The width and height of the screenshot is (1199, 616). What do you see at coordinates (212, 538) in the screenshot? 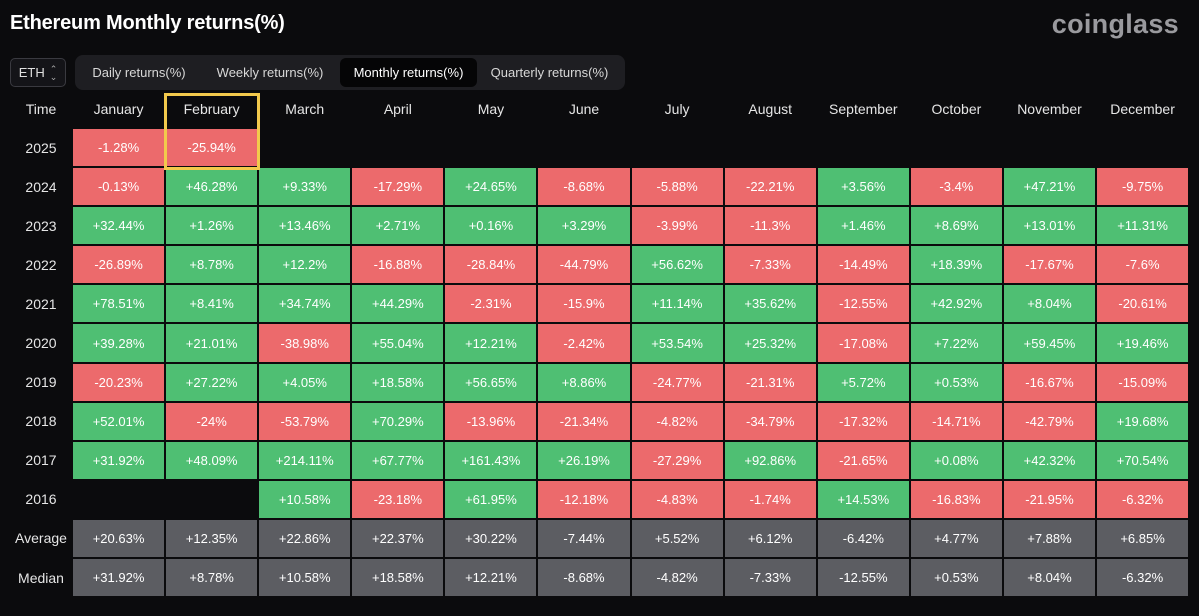
I see `summary-cell: +12.35%` at bounding box center [212, 538].